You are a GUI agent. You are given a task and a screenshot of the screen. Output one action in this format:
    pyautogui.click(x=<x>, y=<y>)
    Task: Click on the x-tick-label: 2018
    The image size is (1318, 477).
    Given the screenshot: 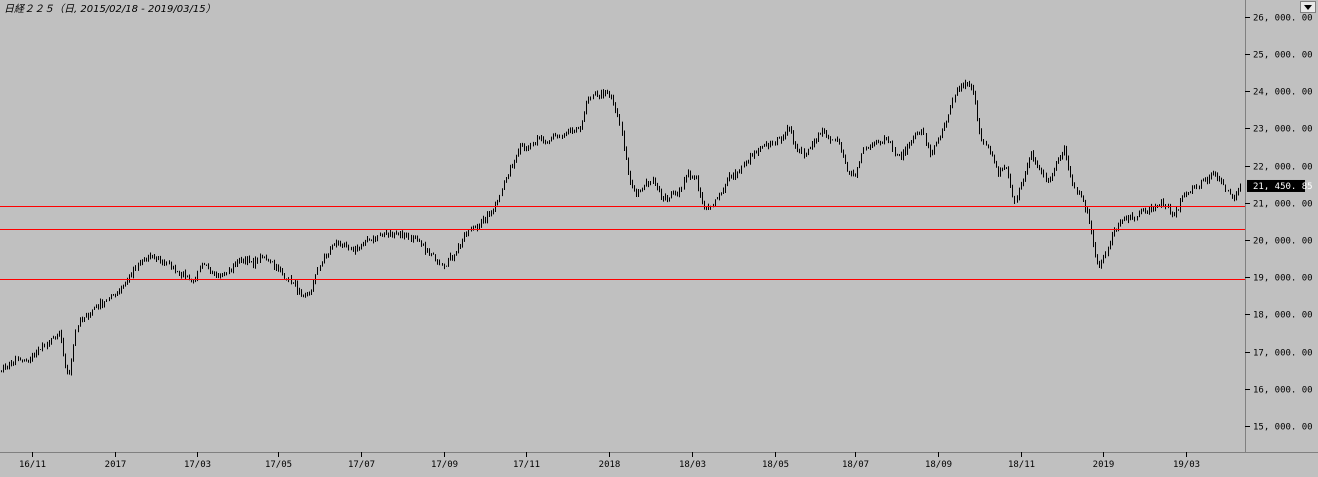 What is the action you would take?
    pyautogui.click(x=610, y=465)
    